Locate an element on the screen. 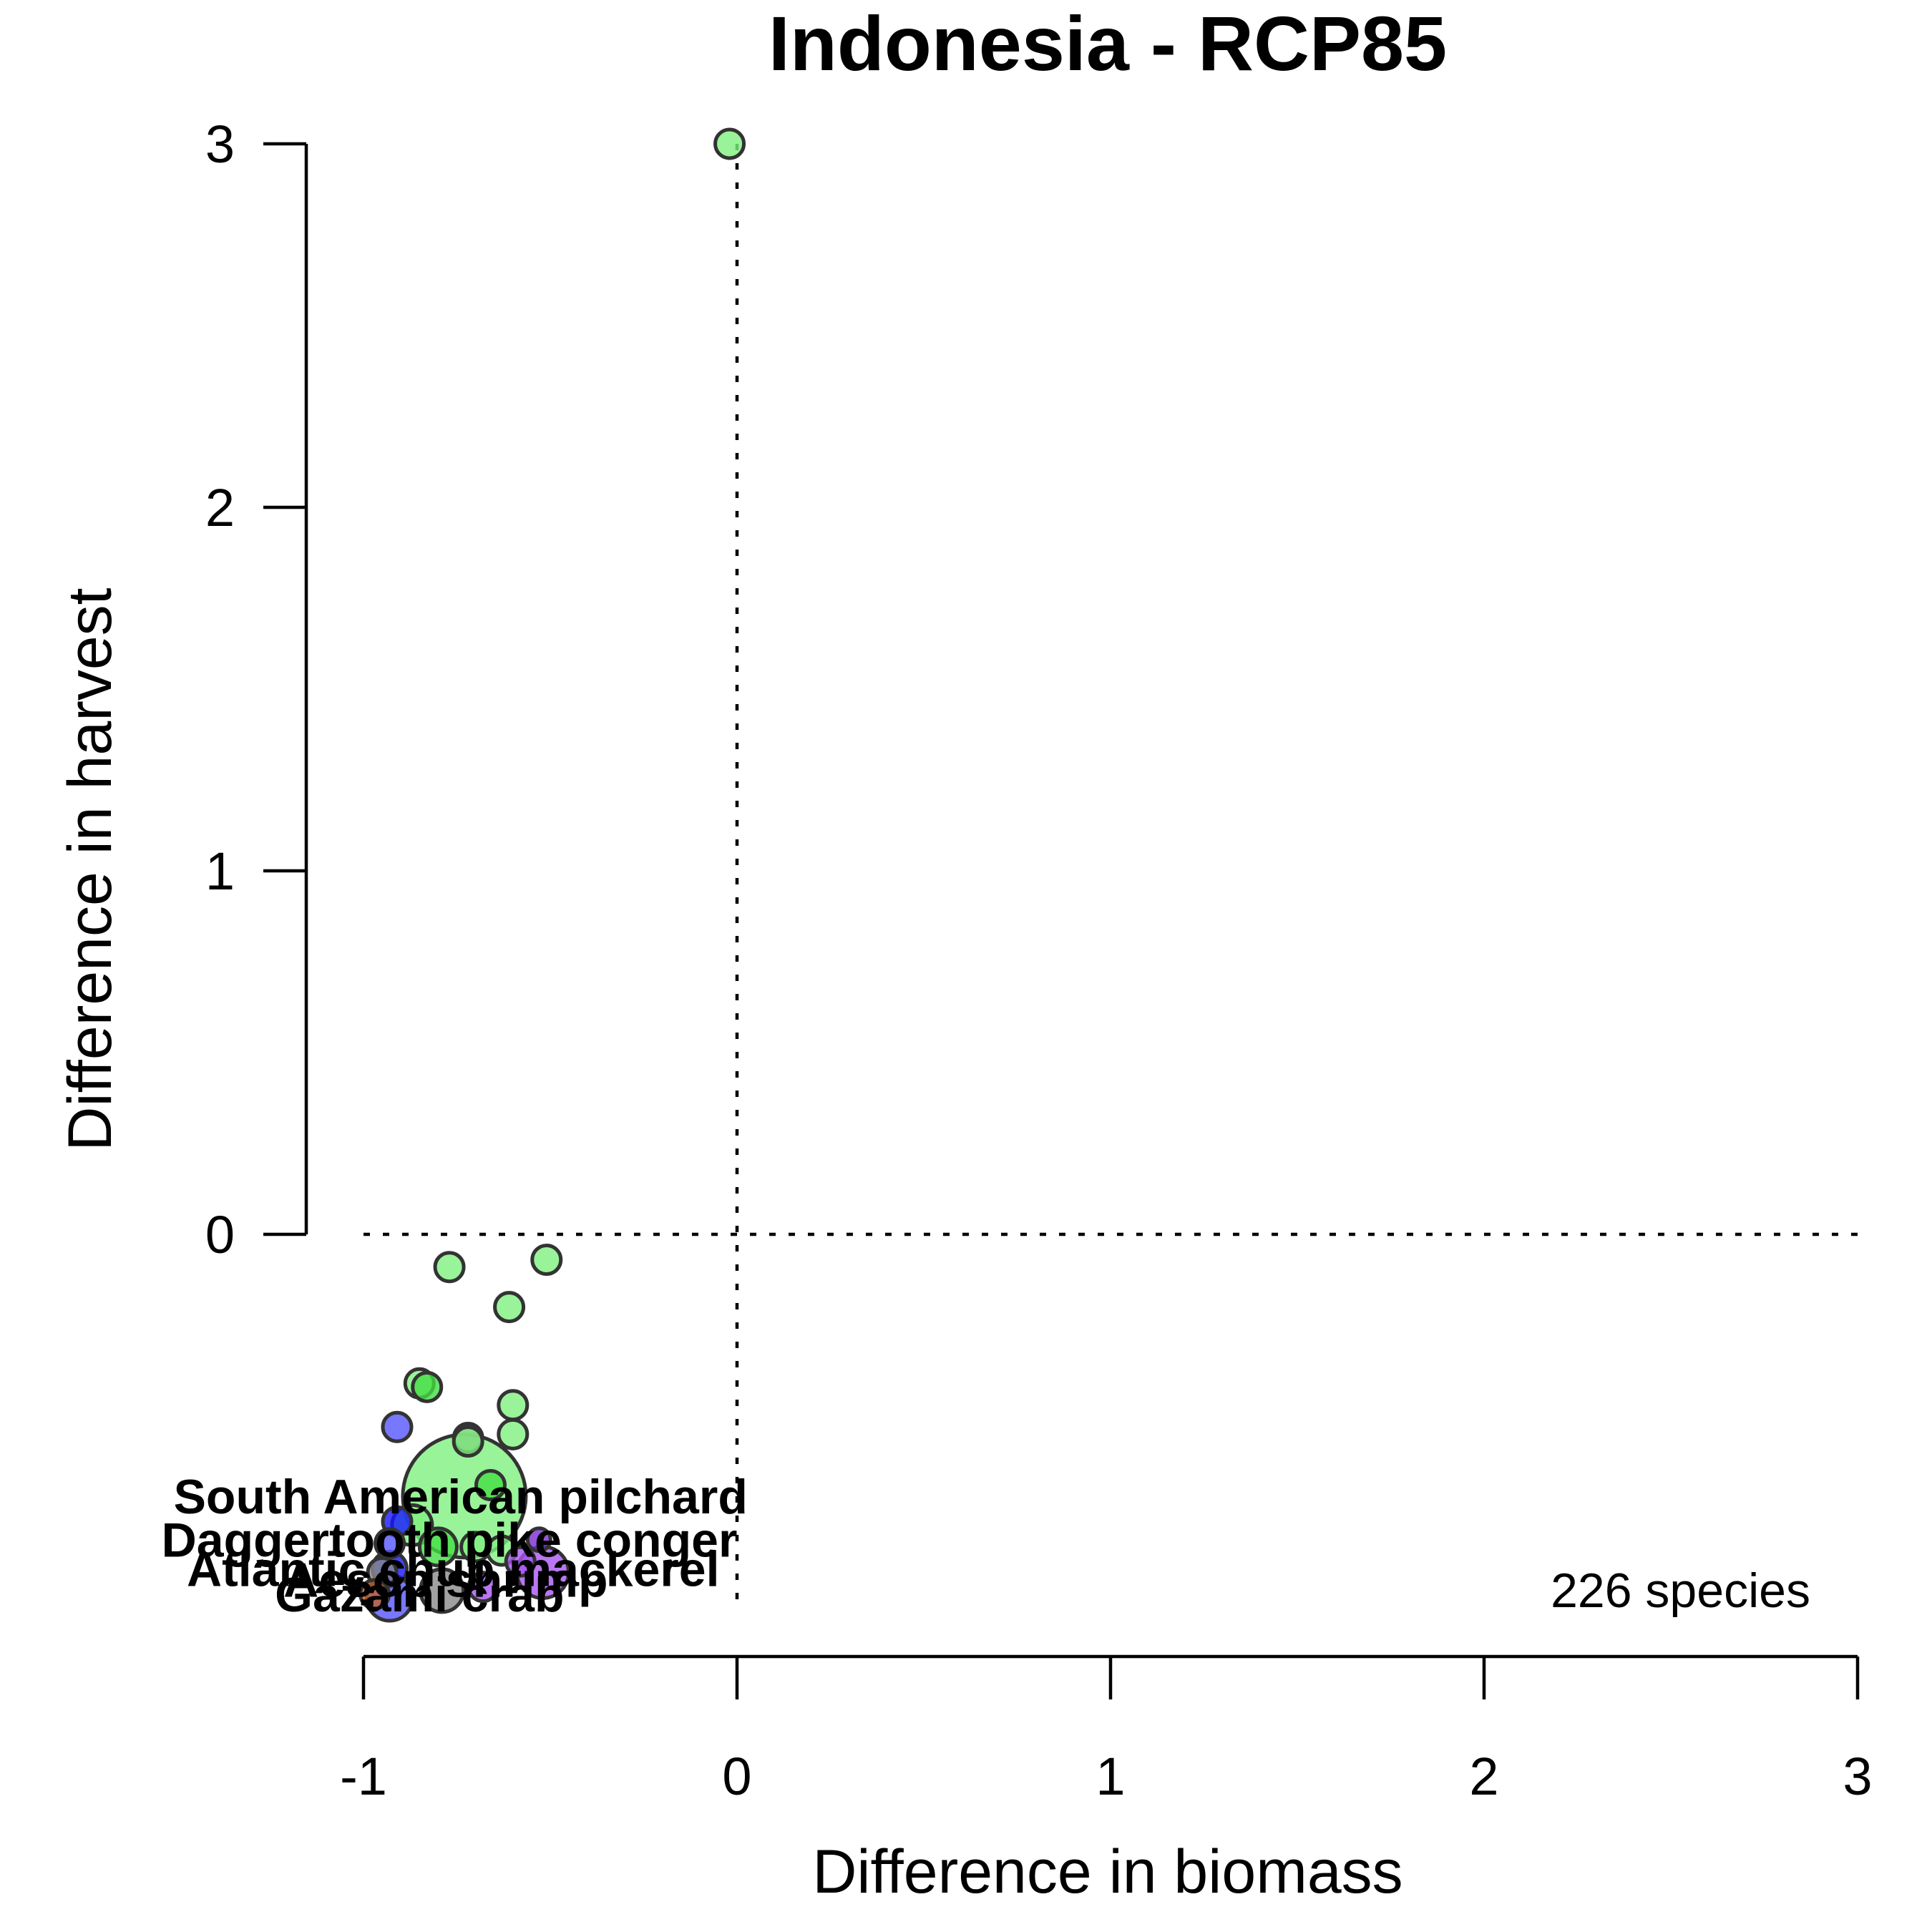 The width and height of the screenshot is (1932, 1932). x-tick-label: 1 is located at coordinates (1110, 1776).